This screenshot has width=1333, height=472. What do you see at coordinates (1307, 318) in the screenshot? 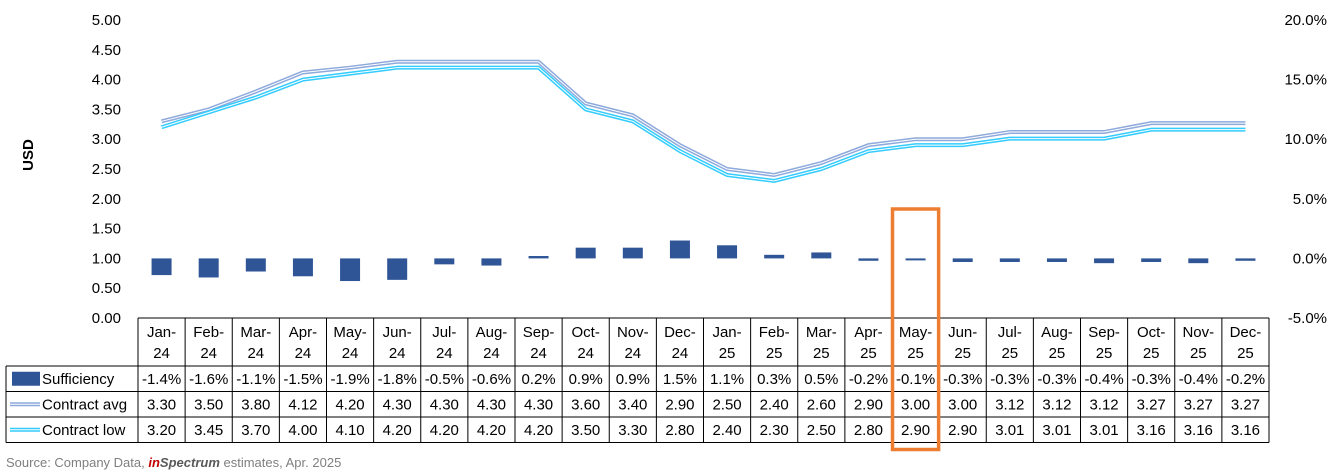
I see `right-tick-label: -5.0%` at bounding box center [1307, 318].